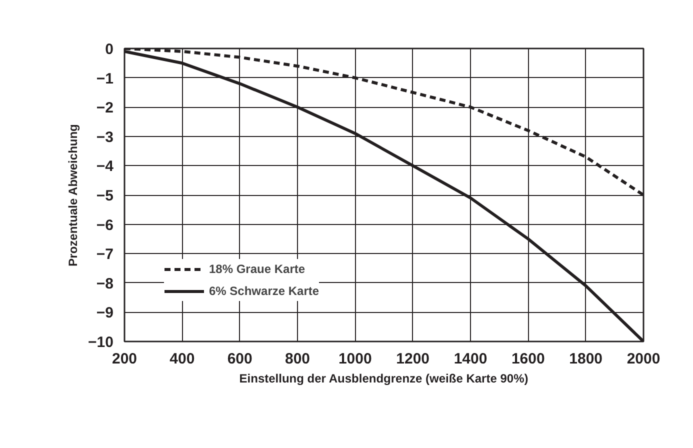  Describe the element at coordinates (264, 291) in the screenshot. I see `legend-label: 6% Schwarze Karte` at that location.